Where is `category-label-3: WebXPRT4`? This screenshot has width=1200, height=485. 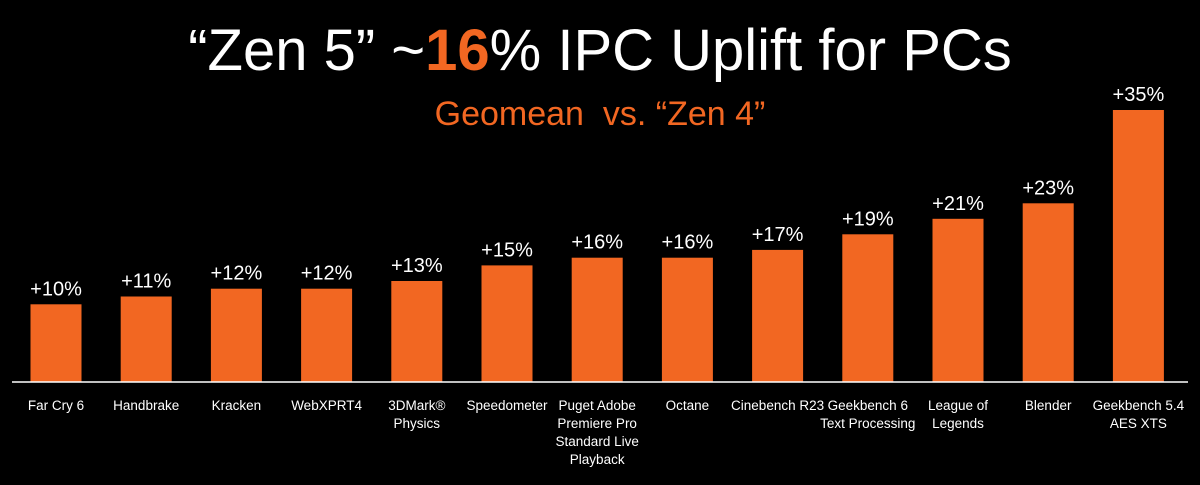
category-label-3: WebXPRT4 is located at coordinates (326, 405).